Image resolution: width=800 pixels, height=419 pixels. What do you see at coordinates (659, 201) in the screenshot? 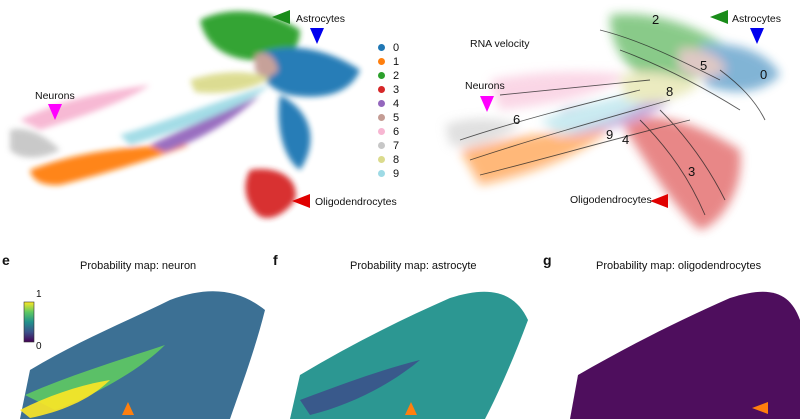
I see `oligodendrocytes-marker-b` at bounding box center [659, 201].